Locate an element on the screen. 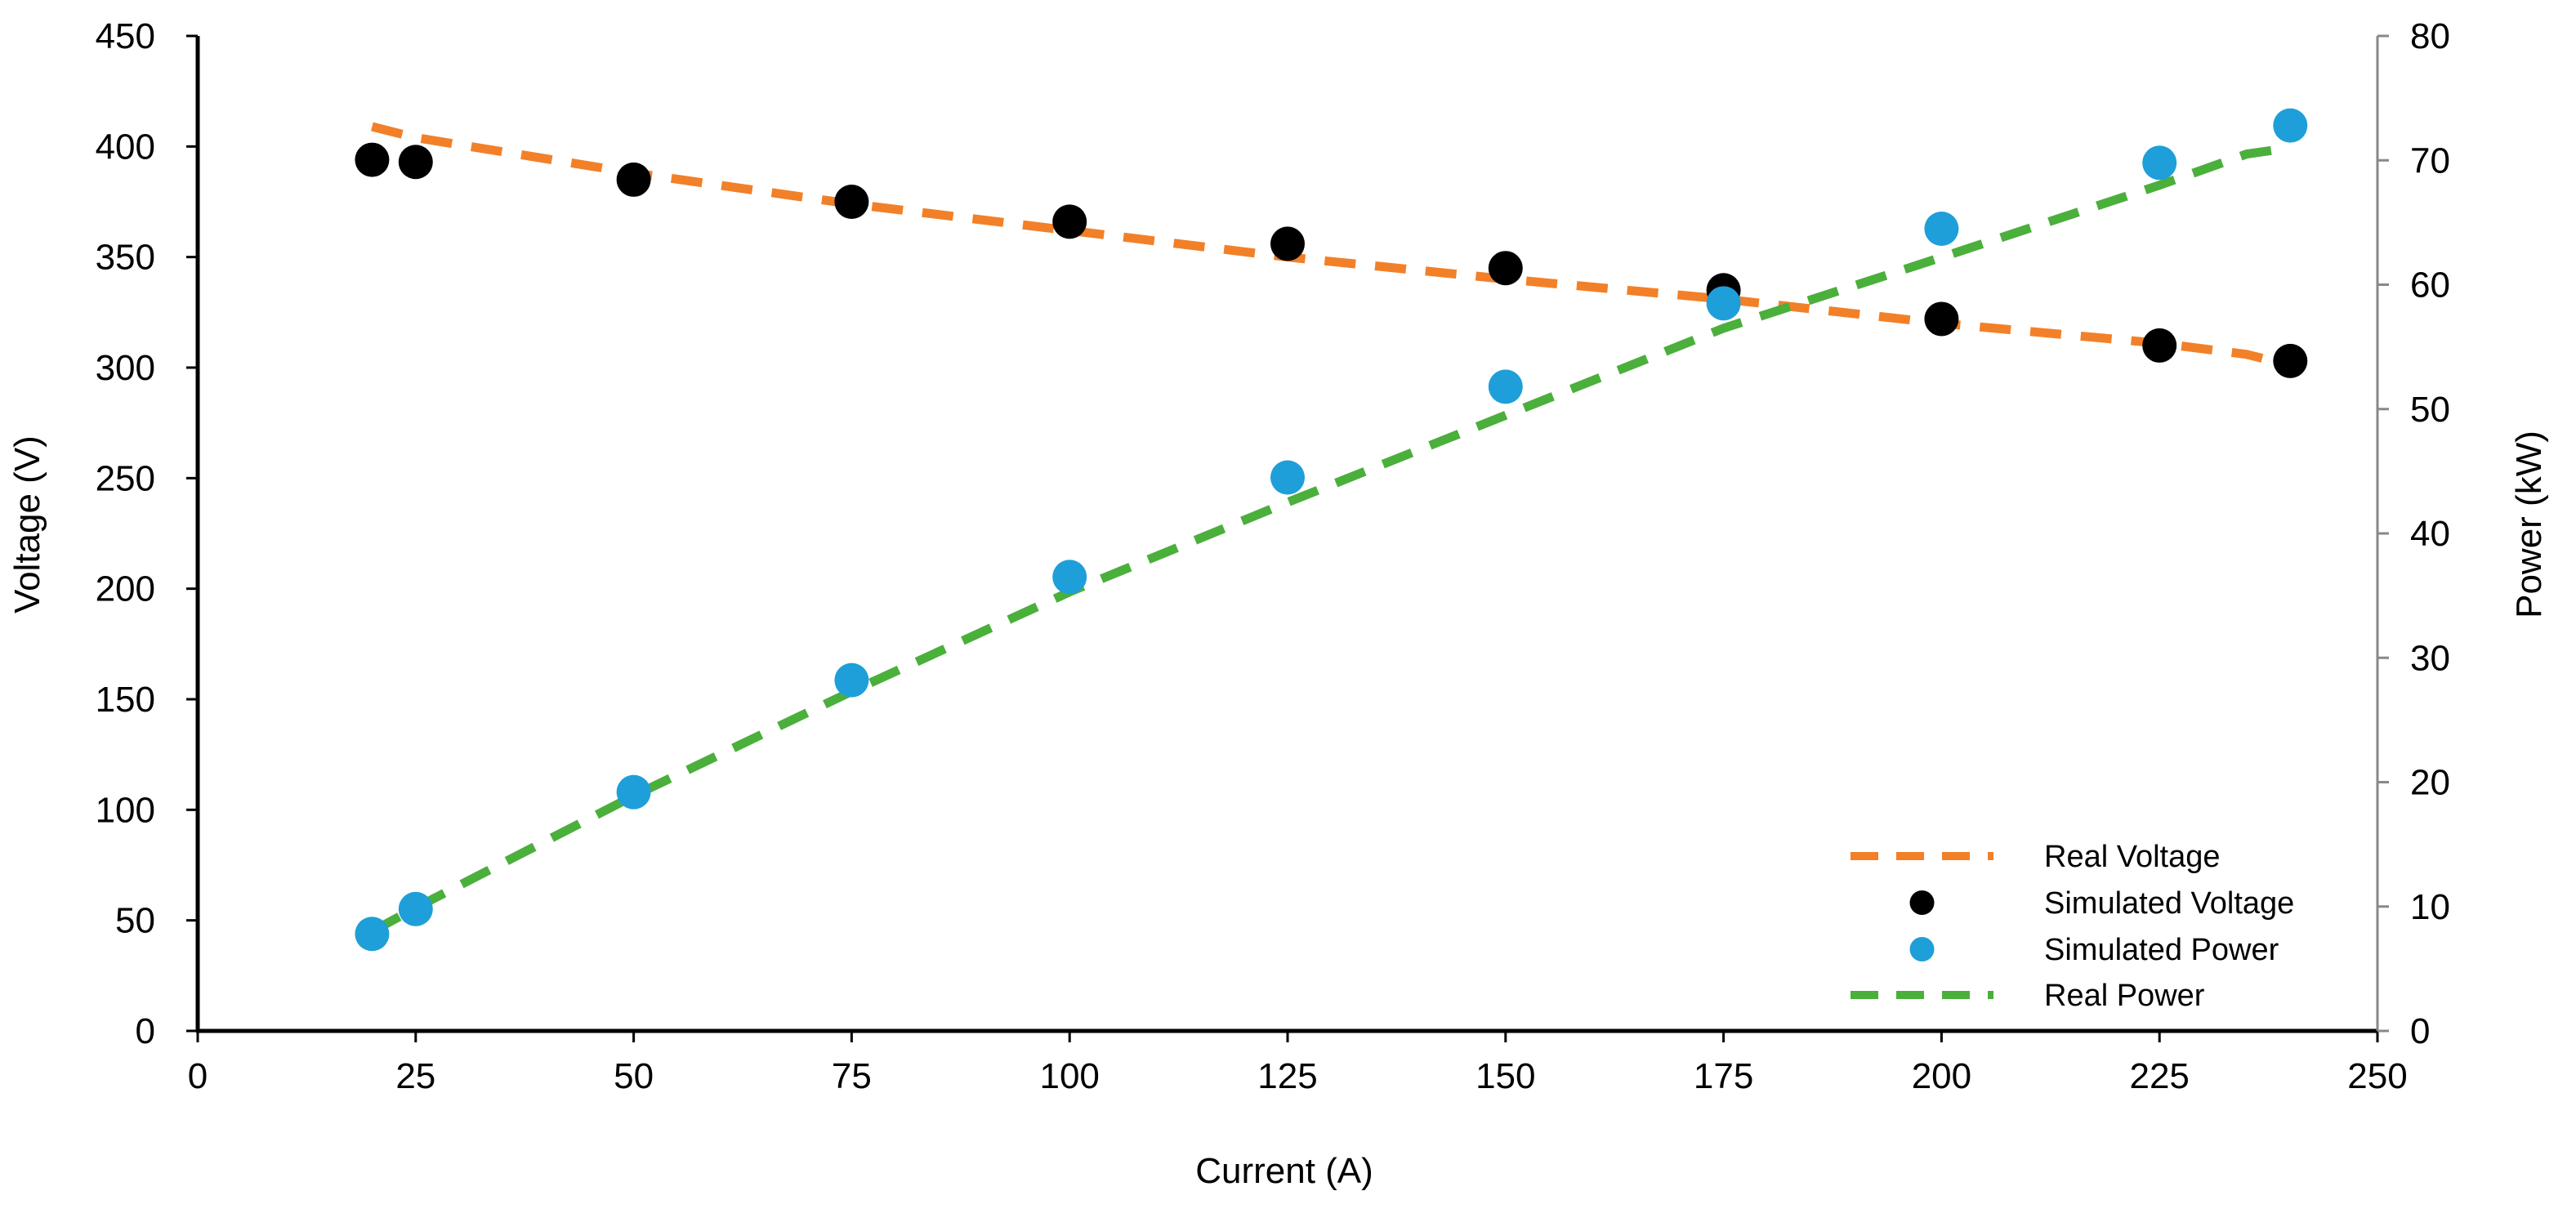 This screenshot has height=1209, width=2576. y-right-tick-label: 40 is located at coordinates (2430, 534).